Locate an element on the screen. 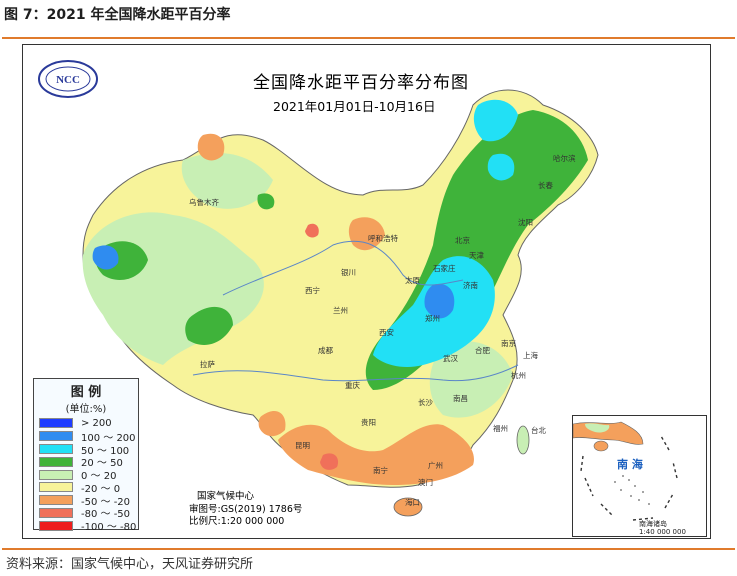 This screenshot has width=737, height=576. logo-emblem: NCC is located at coordinates (68, 79).